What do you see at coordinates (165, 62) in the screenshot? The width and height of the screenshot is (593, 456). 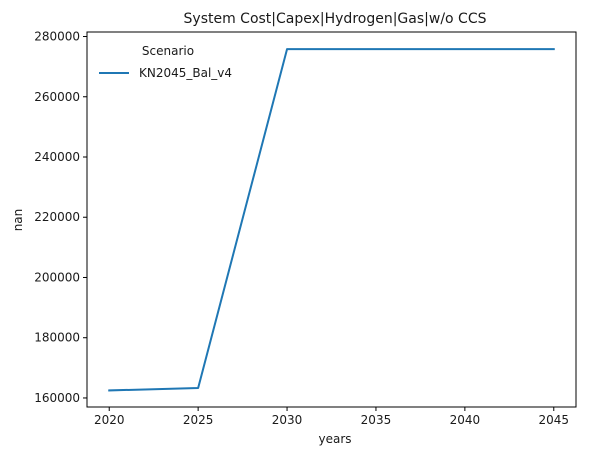 I see `legend: Scenario KN2045_Bal_v4` at bounding box center [165, 62].